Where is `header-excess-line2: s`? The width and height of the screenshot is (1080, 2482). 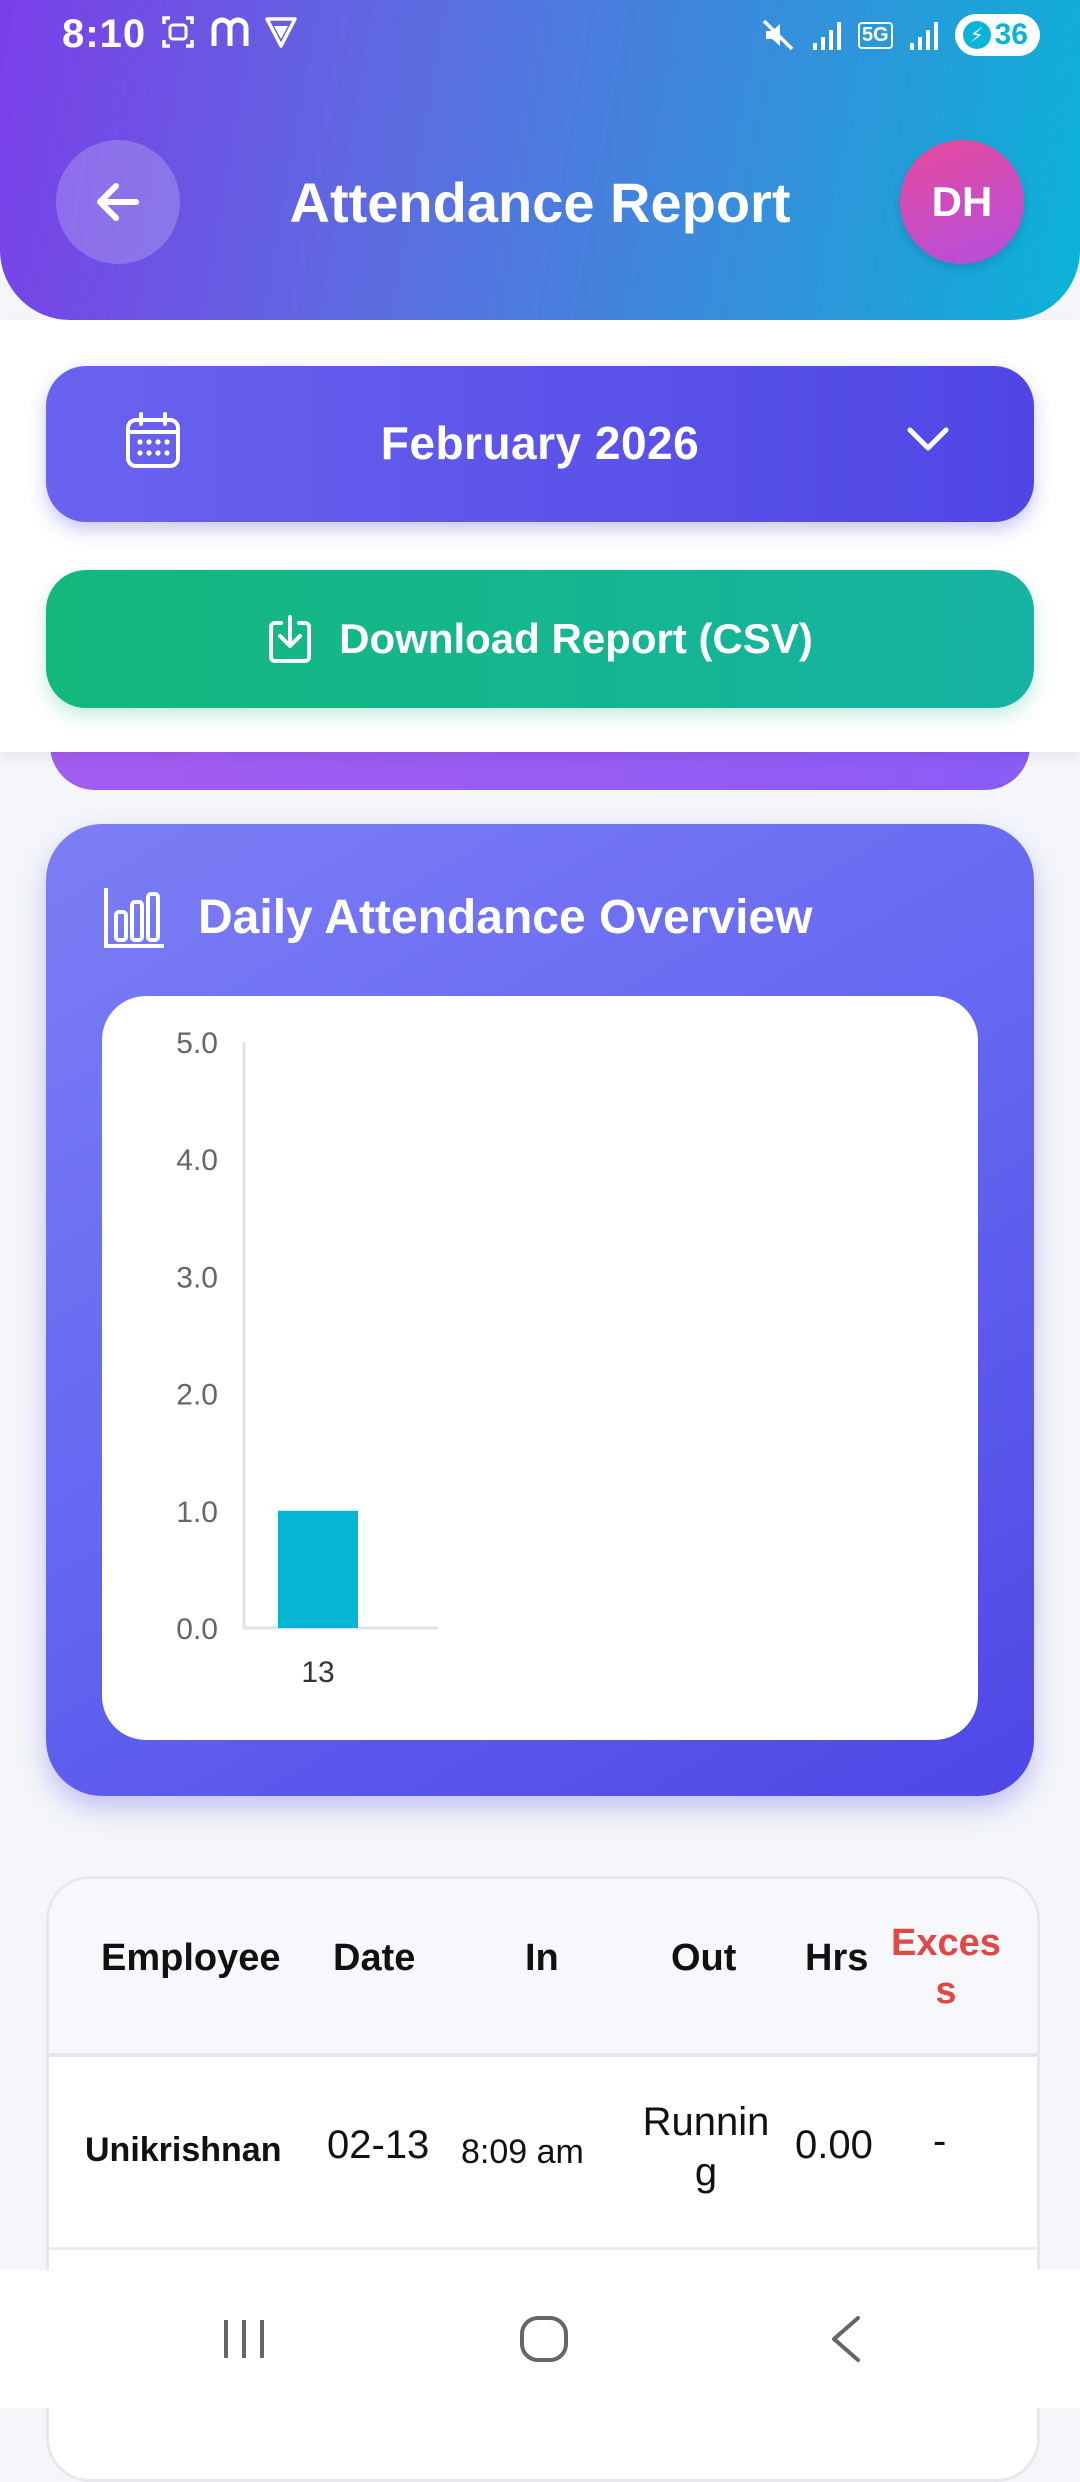 header-excess-line2: s is located at coordinates (946, 1991).